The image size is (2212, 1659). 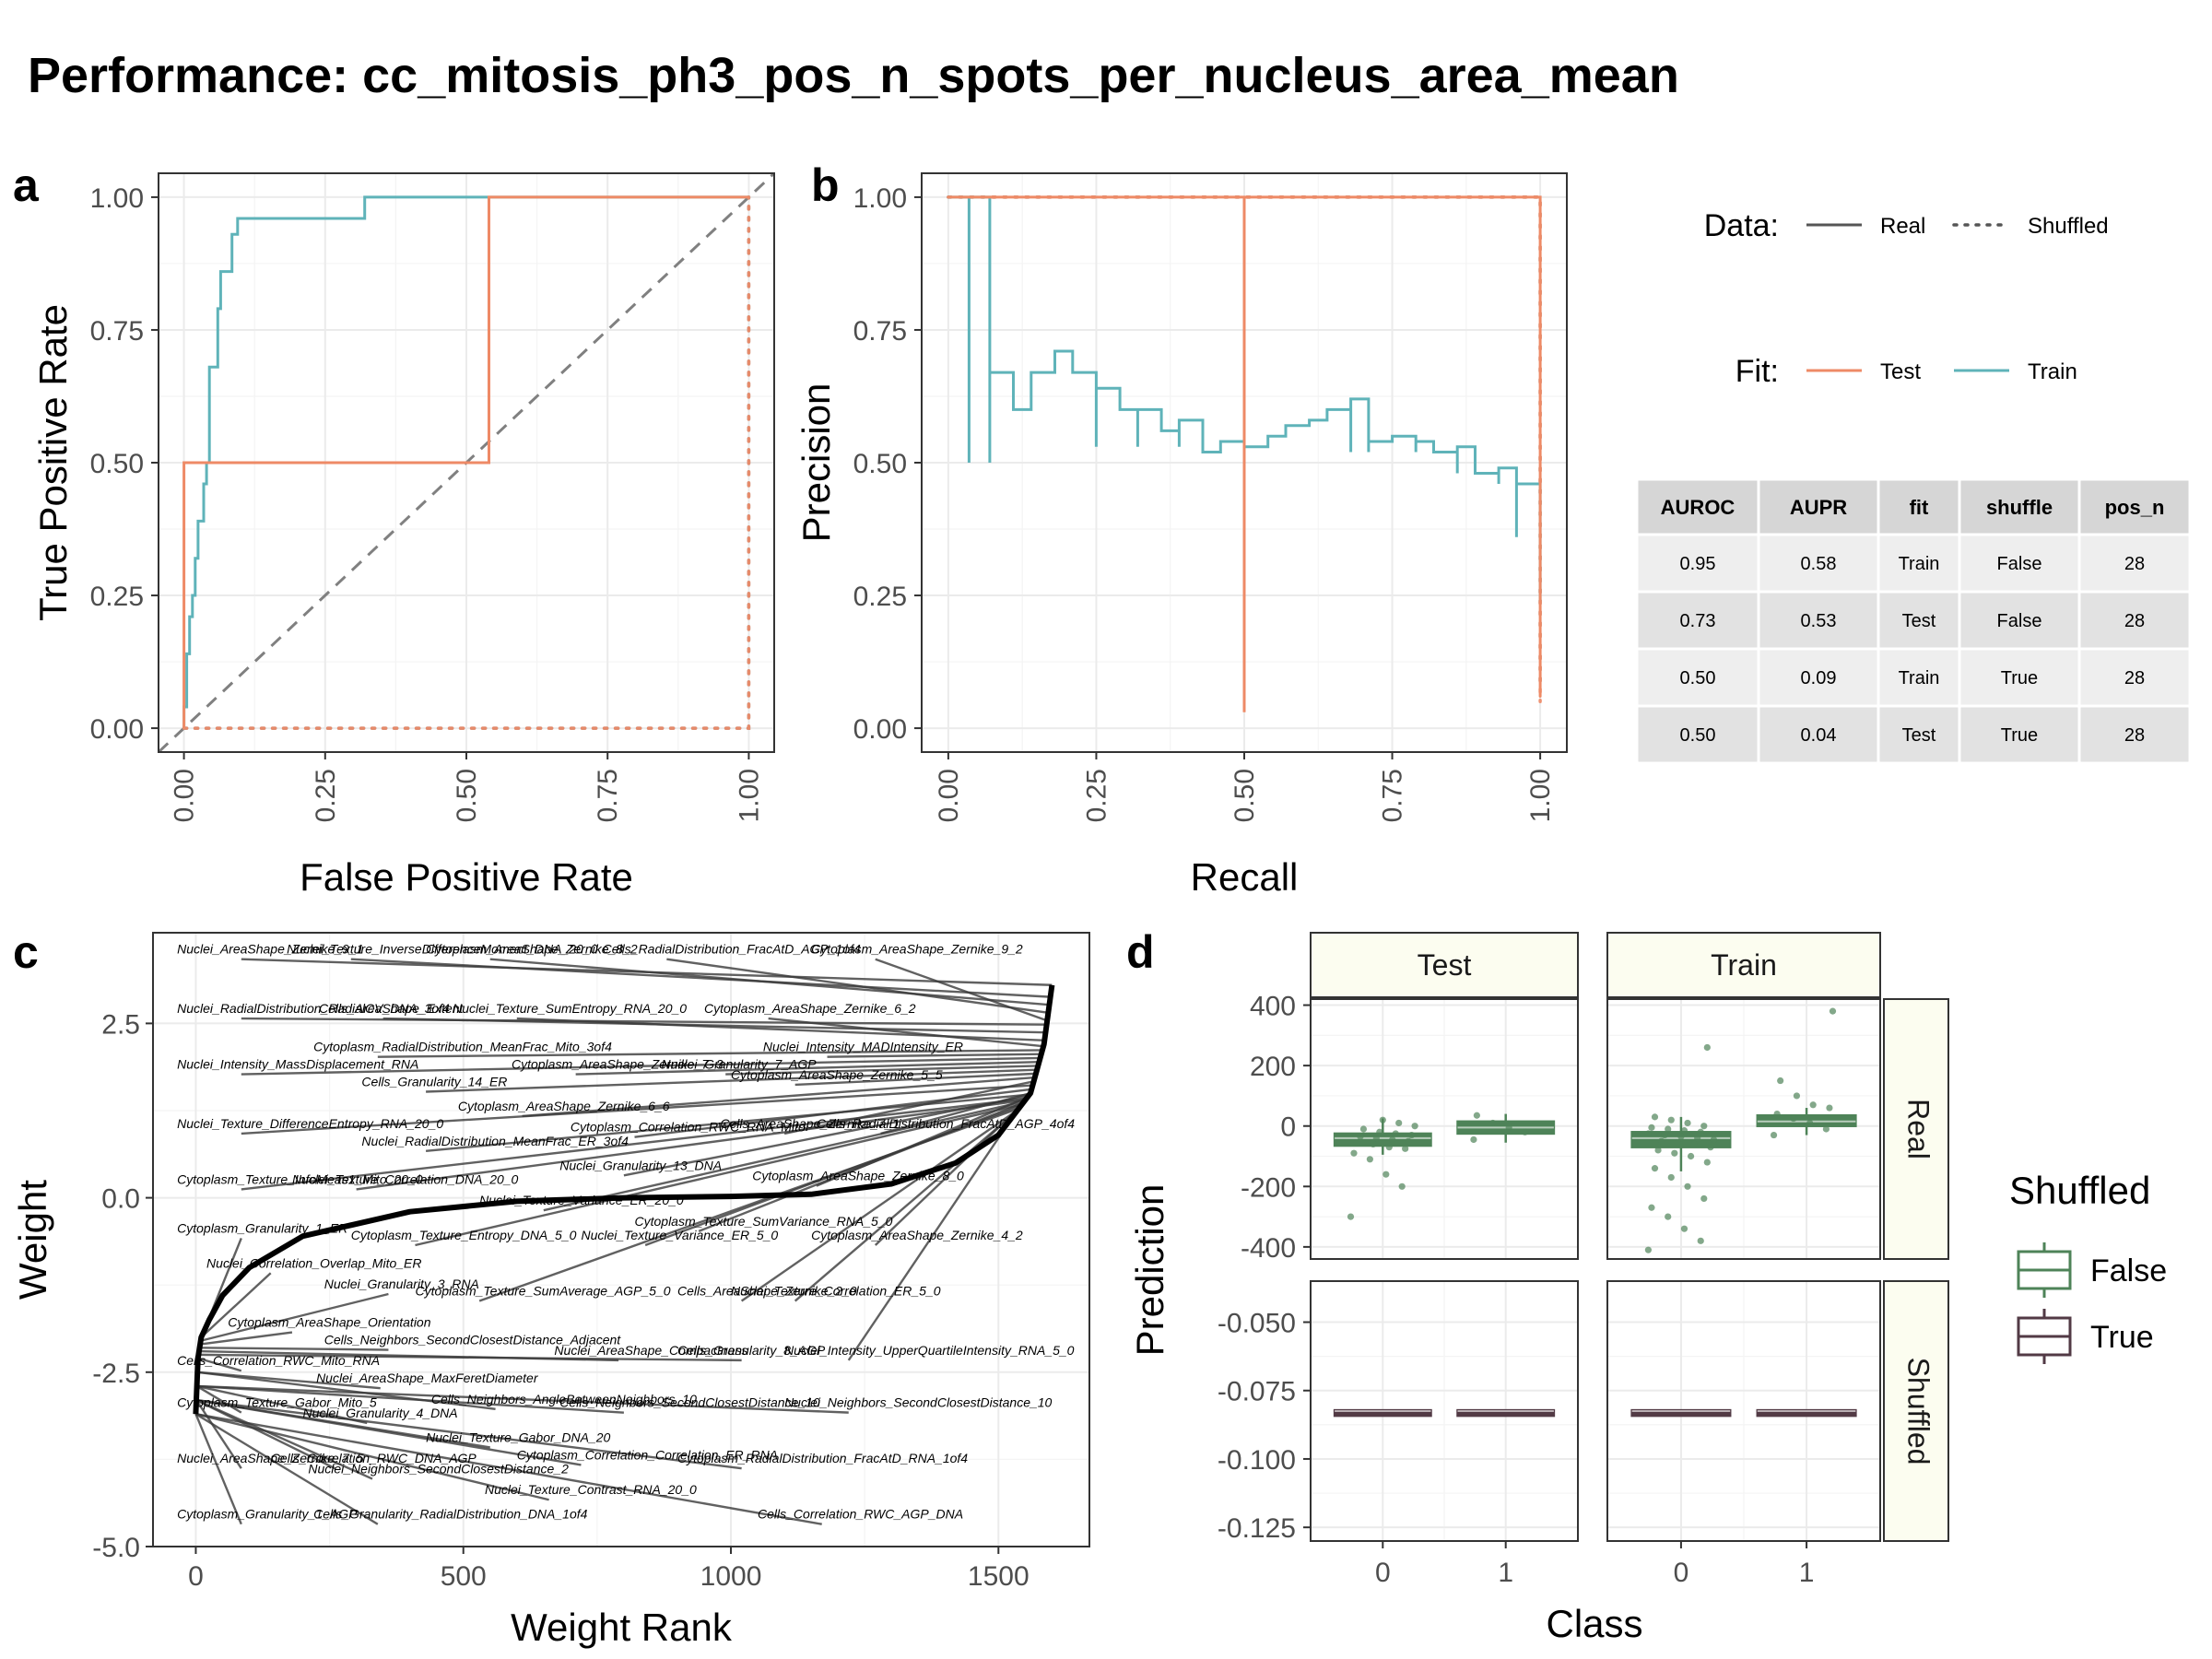 What do you see at coordinates (1743, 1129) in the screenshot?
I see `facet-frame` at bounding box center [1743, 1129].